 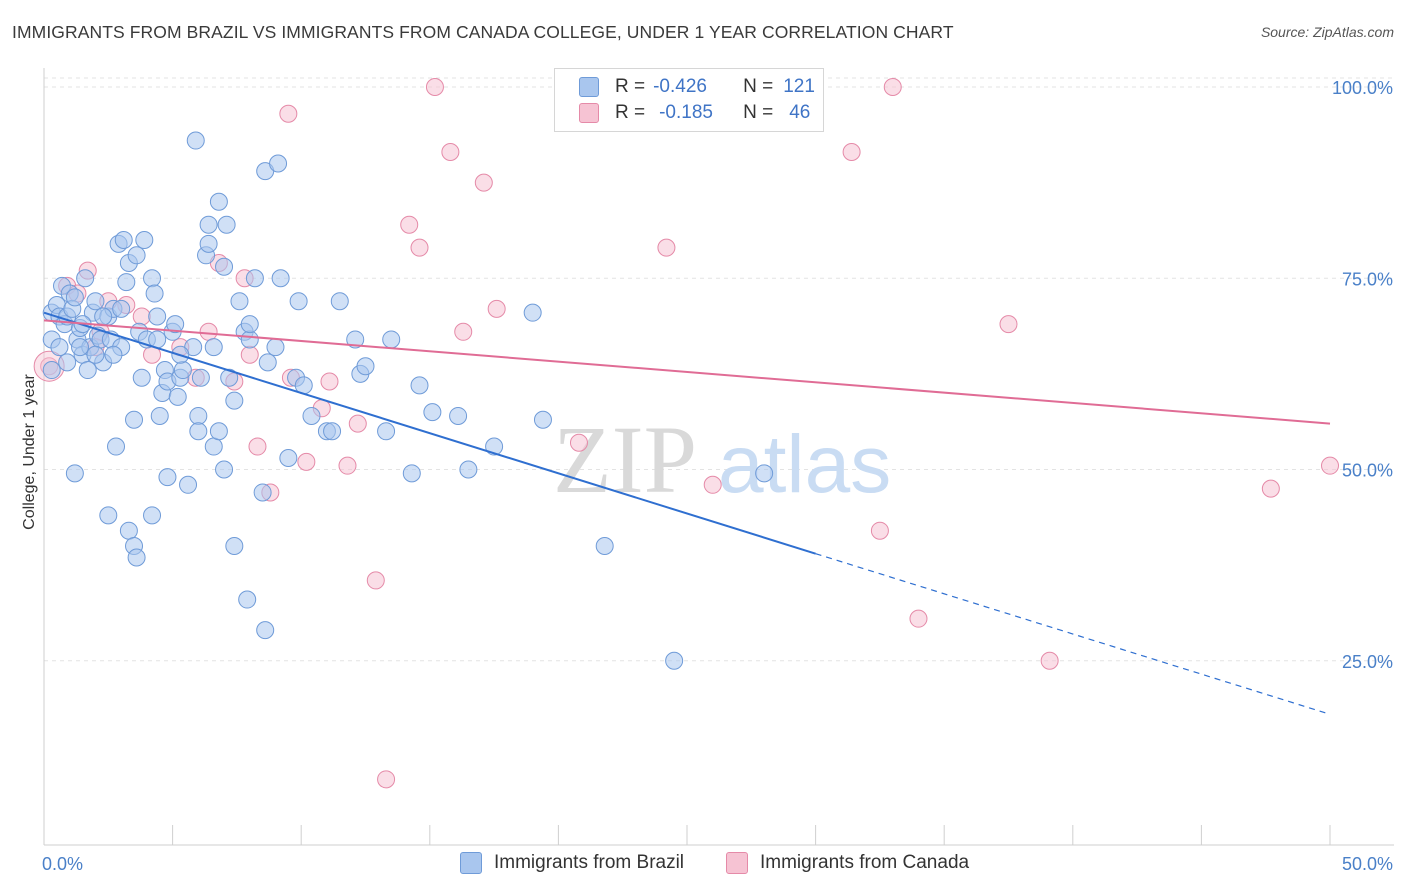 What do you see at coordinates (1327, 32) in the screenshot?
I see `source-label: Source: ZipAtlas.com` at bounding box center [1327, 32].